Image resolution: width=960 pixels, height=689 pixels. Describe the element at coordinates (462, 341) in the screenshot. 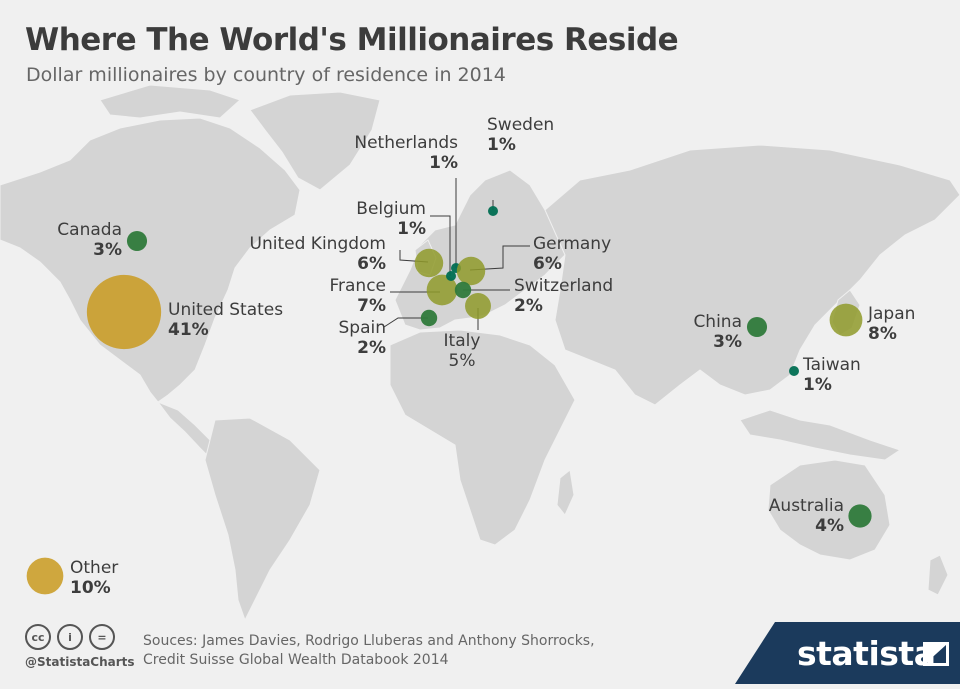

I see `country-name: Italy` at that location.